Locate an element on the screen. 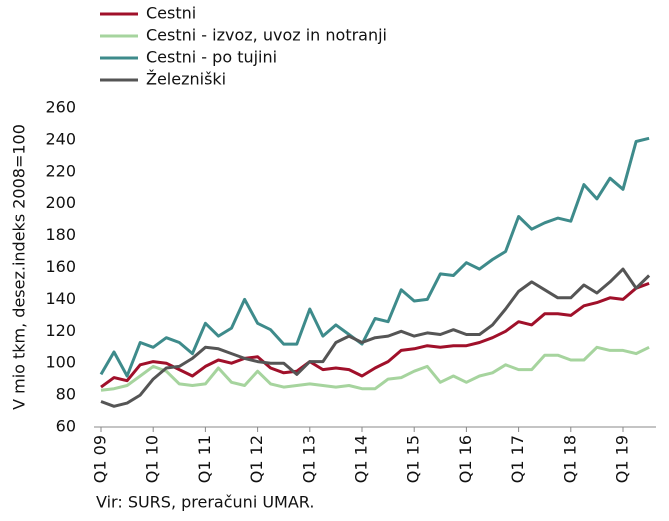  y-tick-label: 140 is located at coordinates (60, 298).